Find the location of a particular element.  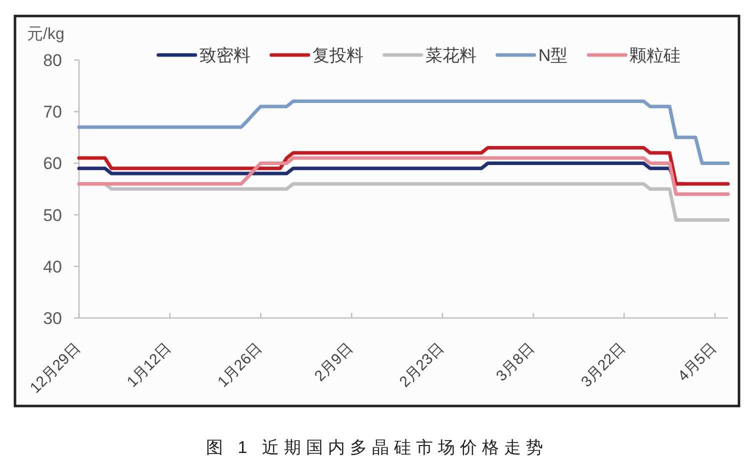

x-tick-label: 2月23日 is located at coordinates (422, 365).